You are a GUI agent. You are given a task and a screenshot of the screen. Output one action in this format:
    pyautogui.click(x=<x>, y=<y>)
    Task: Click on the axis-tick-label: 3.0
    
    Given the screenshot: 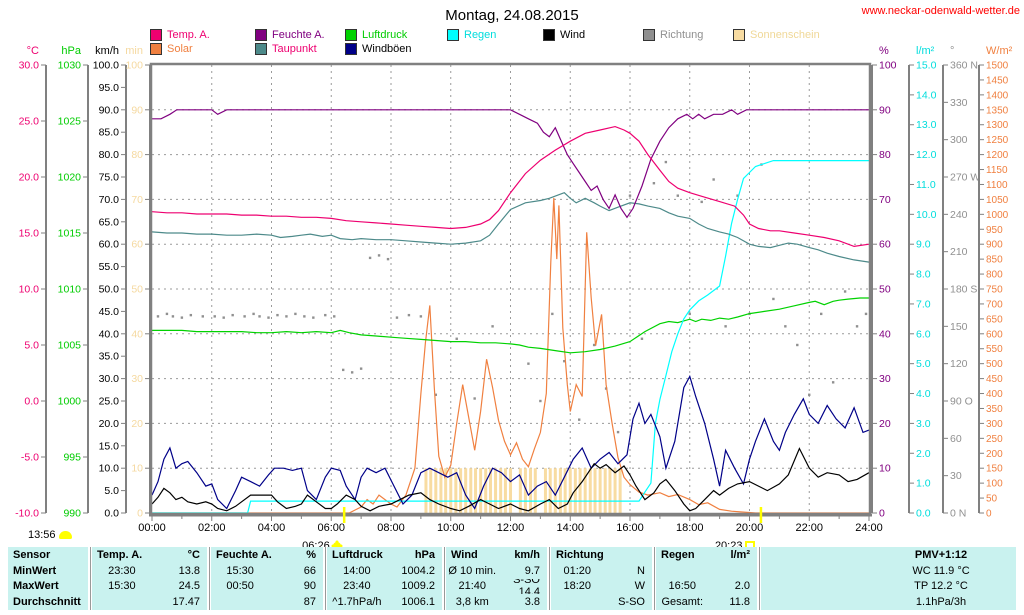 What is the action you would take?
    pyautogui.click(x=923, y=424)
    